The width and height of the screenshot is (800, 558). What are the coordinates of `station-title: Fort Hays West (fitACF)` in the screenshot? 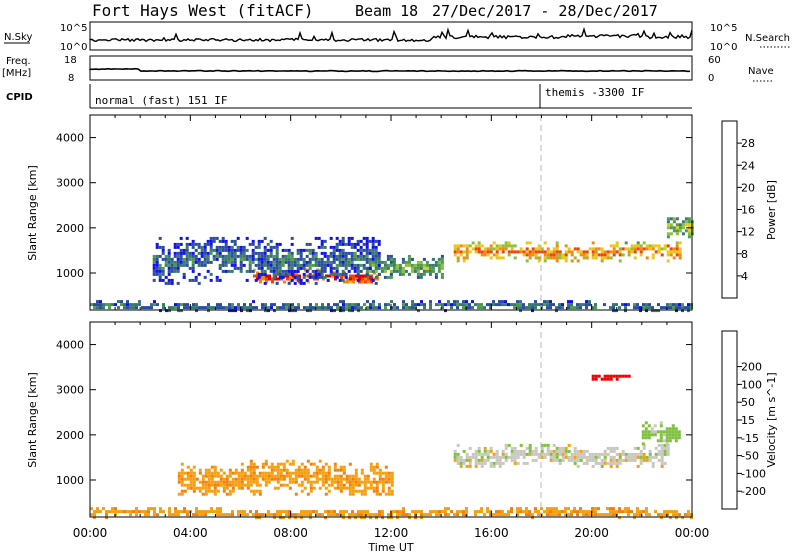 It's located at (203, 10).